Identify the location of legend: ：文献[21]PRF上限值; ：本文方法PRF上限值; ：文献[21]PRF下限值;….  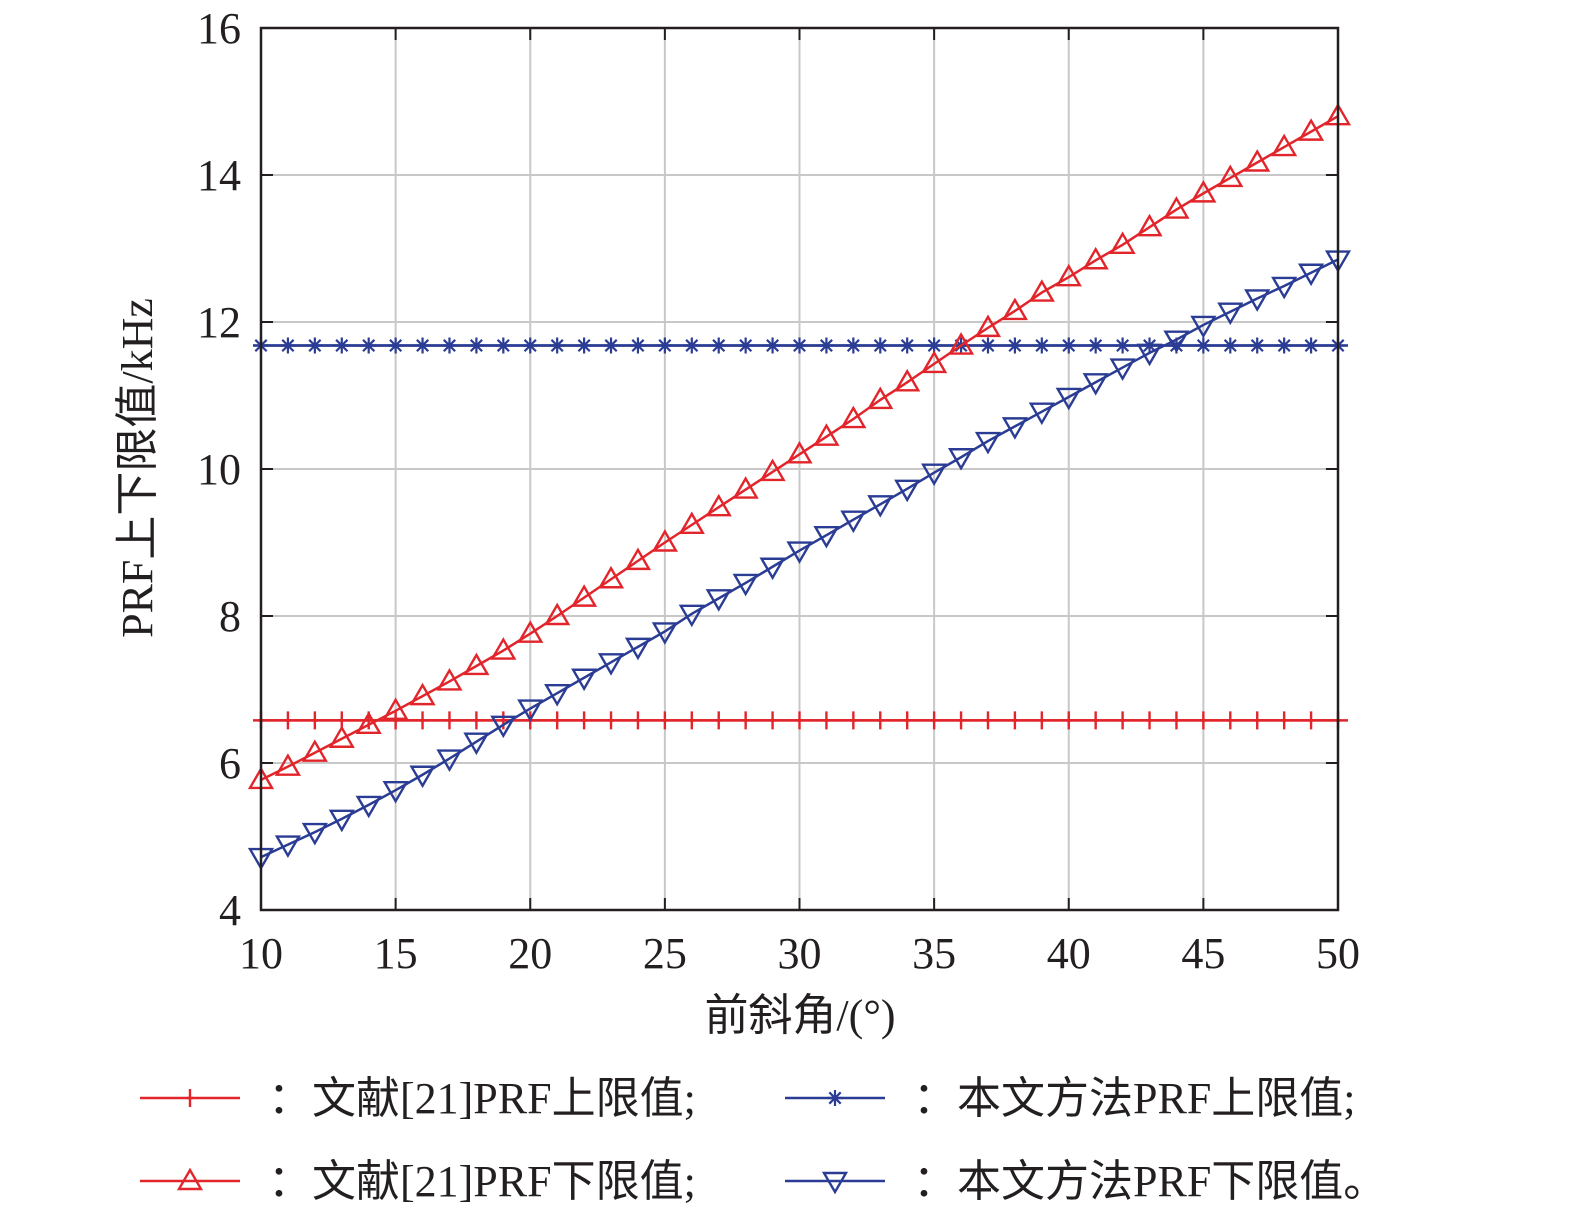
(763, 1140).